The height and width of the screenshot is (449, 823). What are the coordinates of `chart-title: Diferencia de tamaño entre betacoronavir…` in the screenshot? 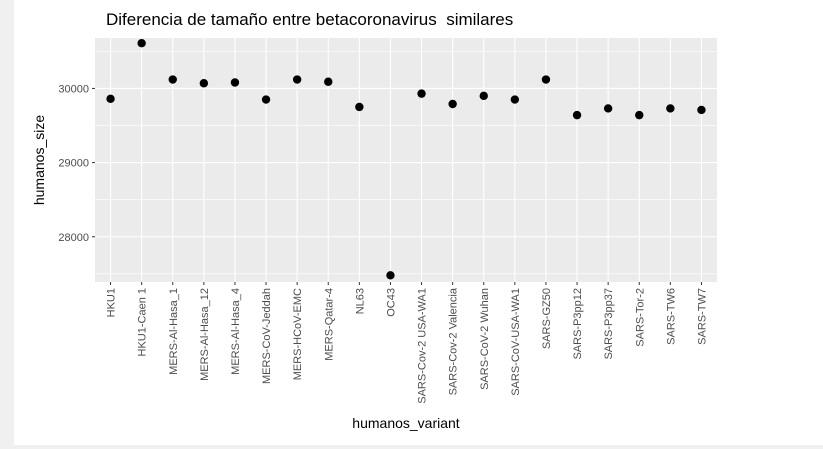 It's located at (310, 19).